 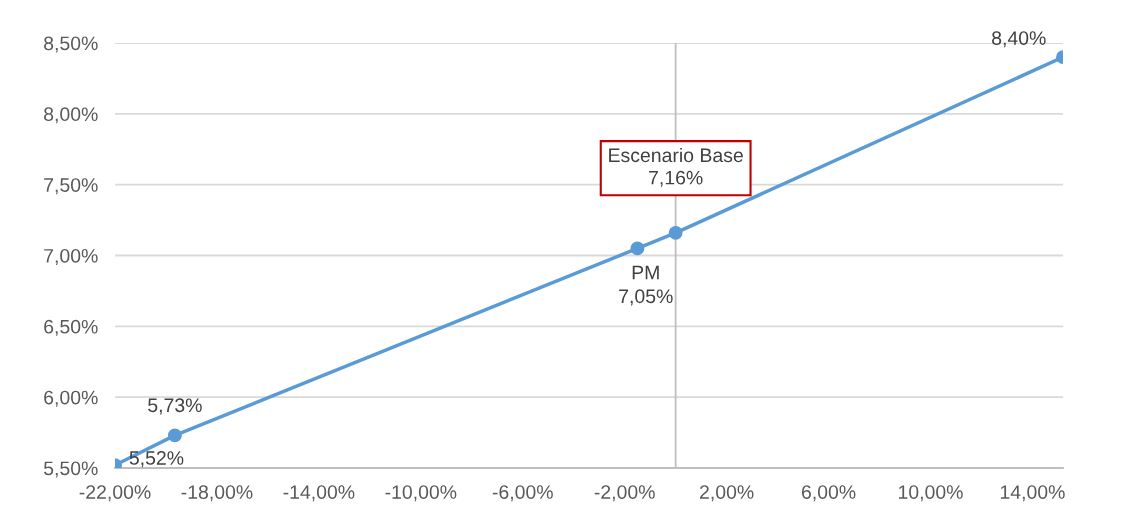 What do you see at coordinates (71, 257) in the screenshot?
I see `y-tick-label: 7,00%` at bounding box center [71, 257].